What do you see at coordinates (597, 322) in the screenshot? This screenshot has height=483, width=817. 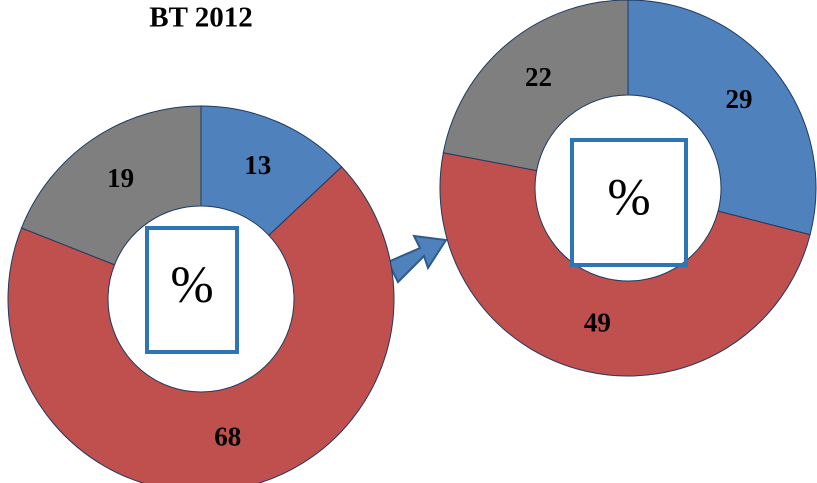 I see `data-label: 49` at bounding box center [597, 322].